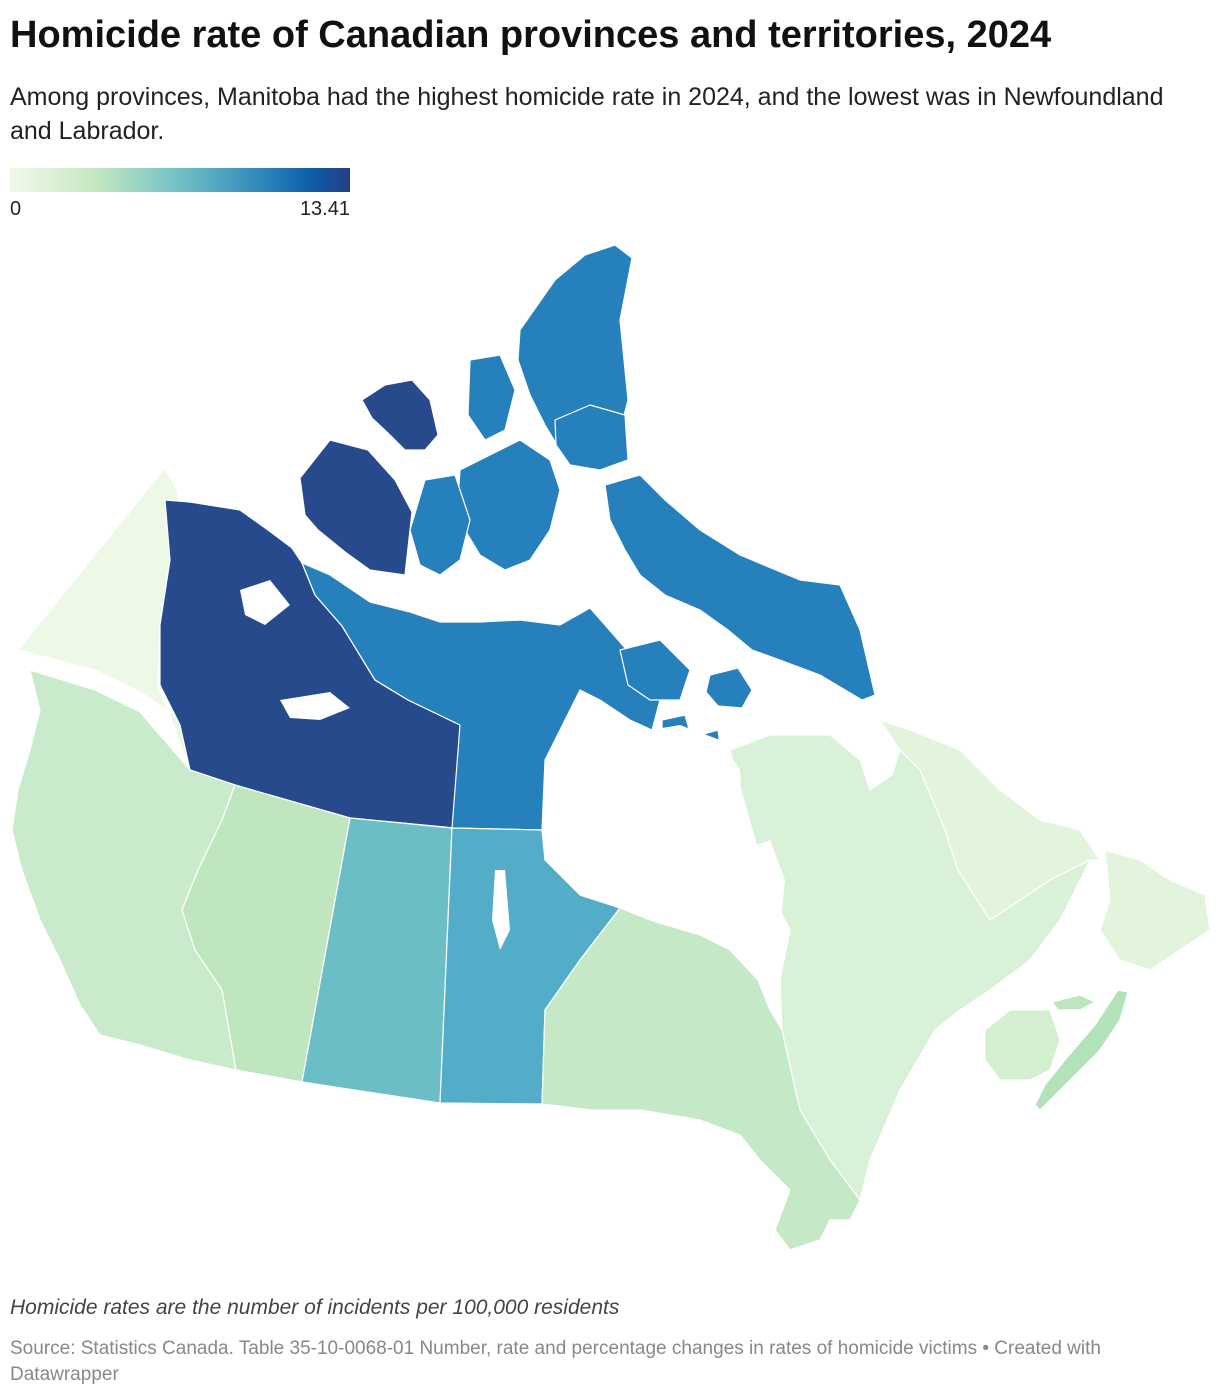 This screenshot has width=1220, height=1396. I want to click on region-nunavut-islands-central, so click(440, 525).